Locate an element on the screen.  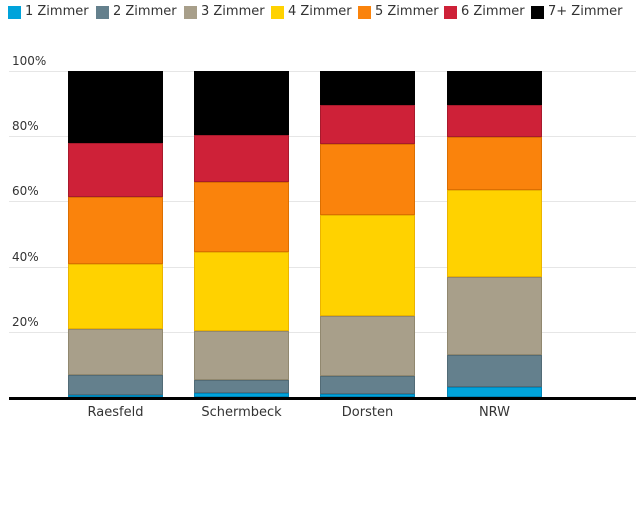
segment-schermbeck-3-zimmer is located at coordinates (241, 355).